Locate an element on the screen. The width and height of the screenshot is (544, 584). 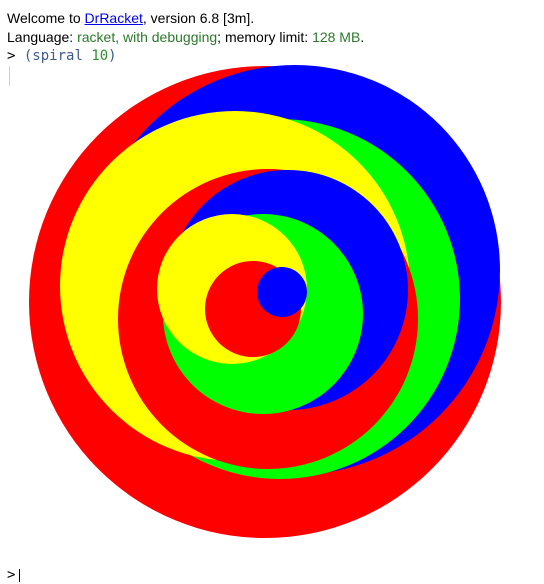
expr-arg: 10 is located at coordinates (100, 56).